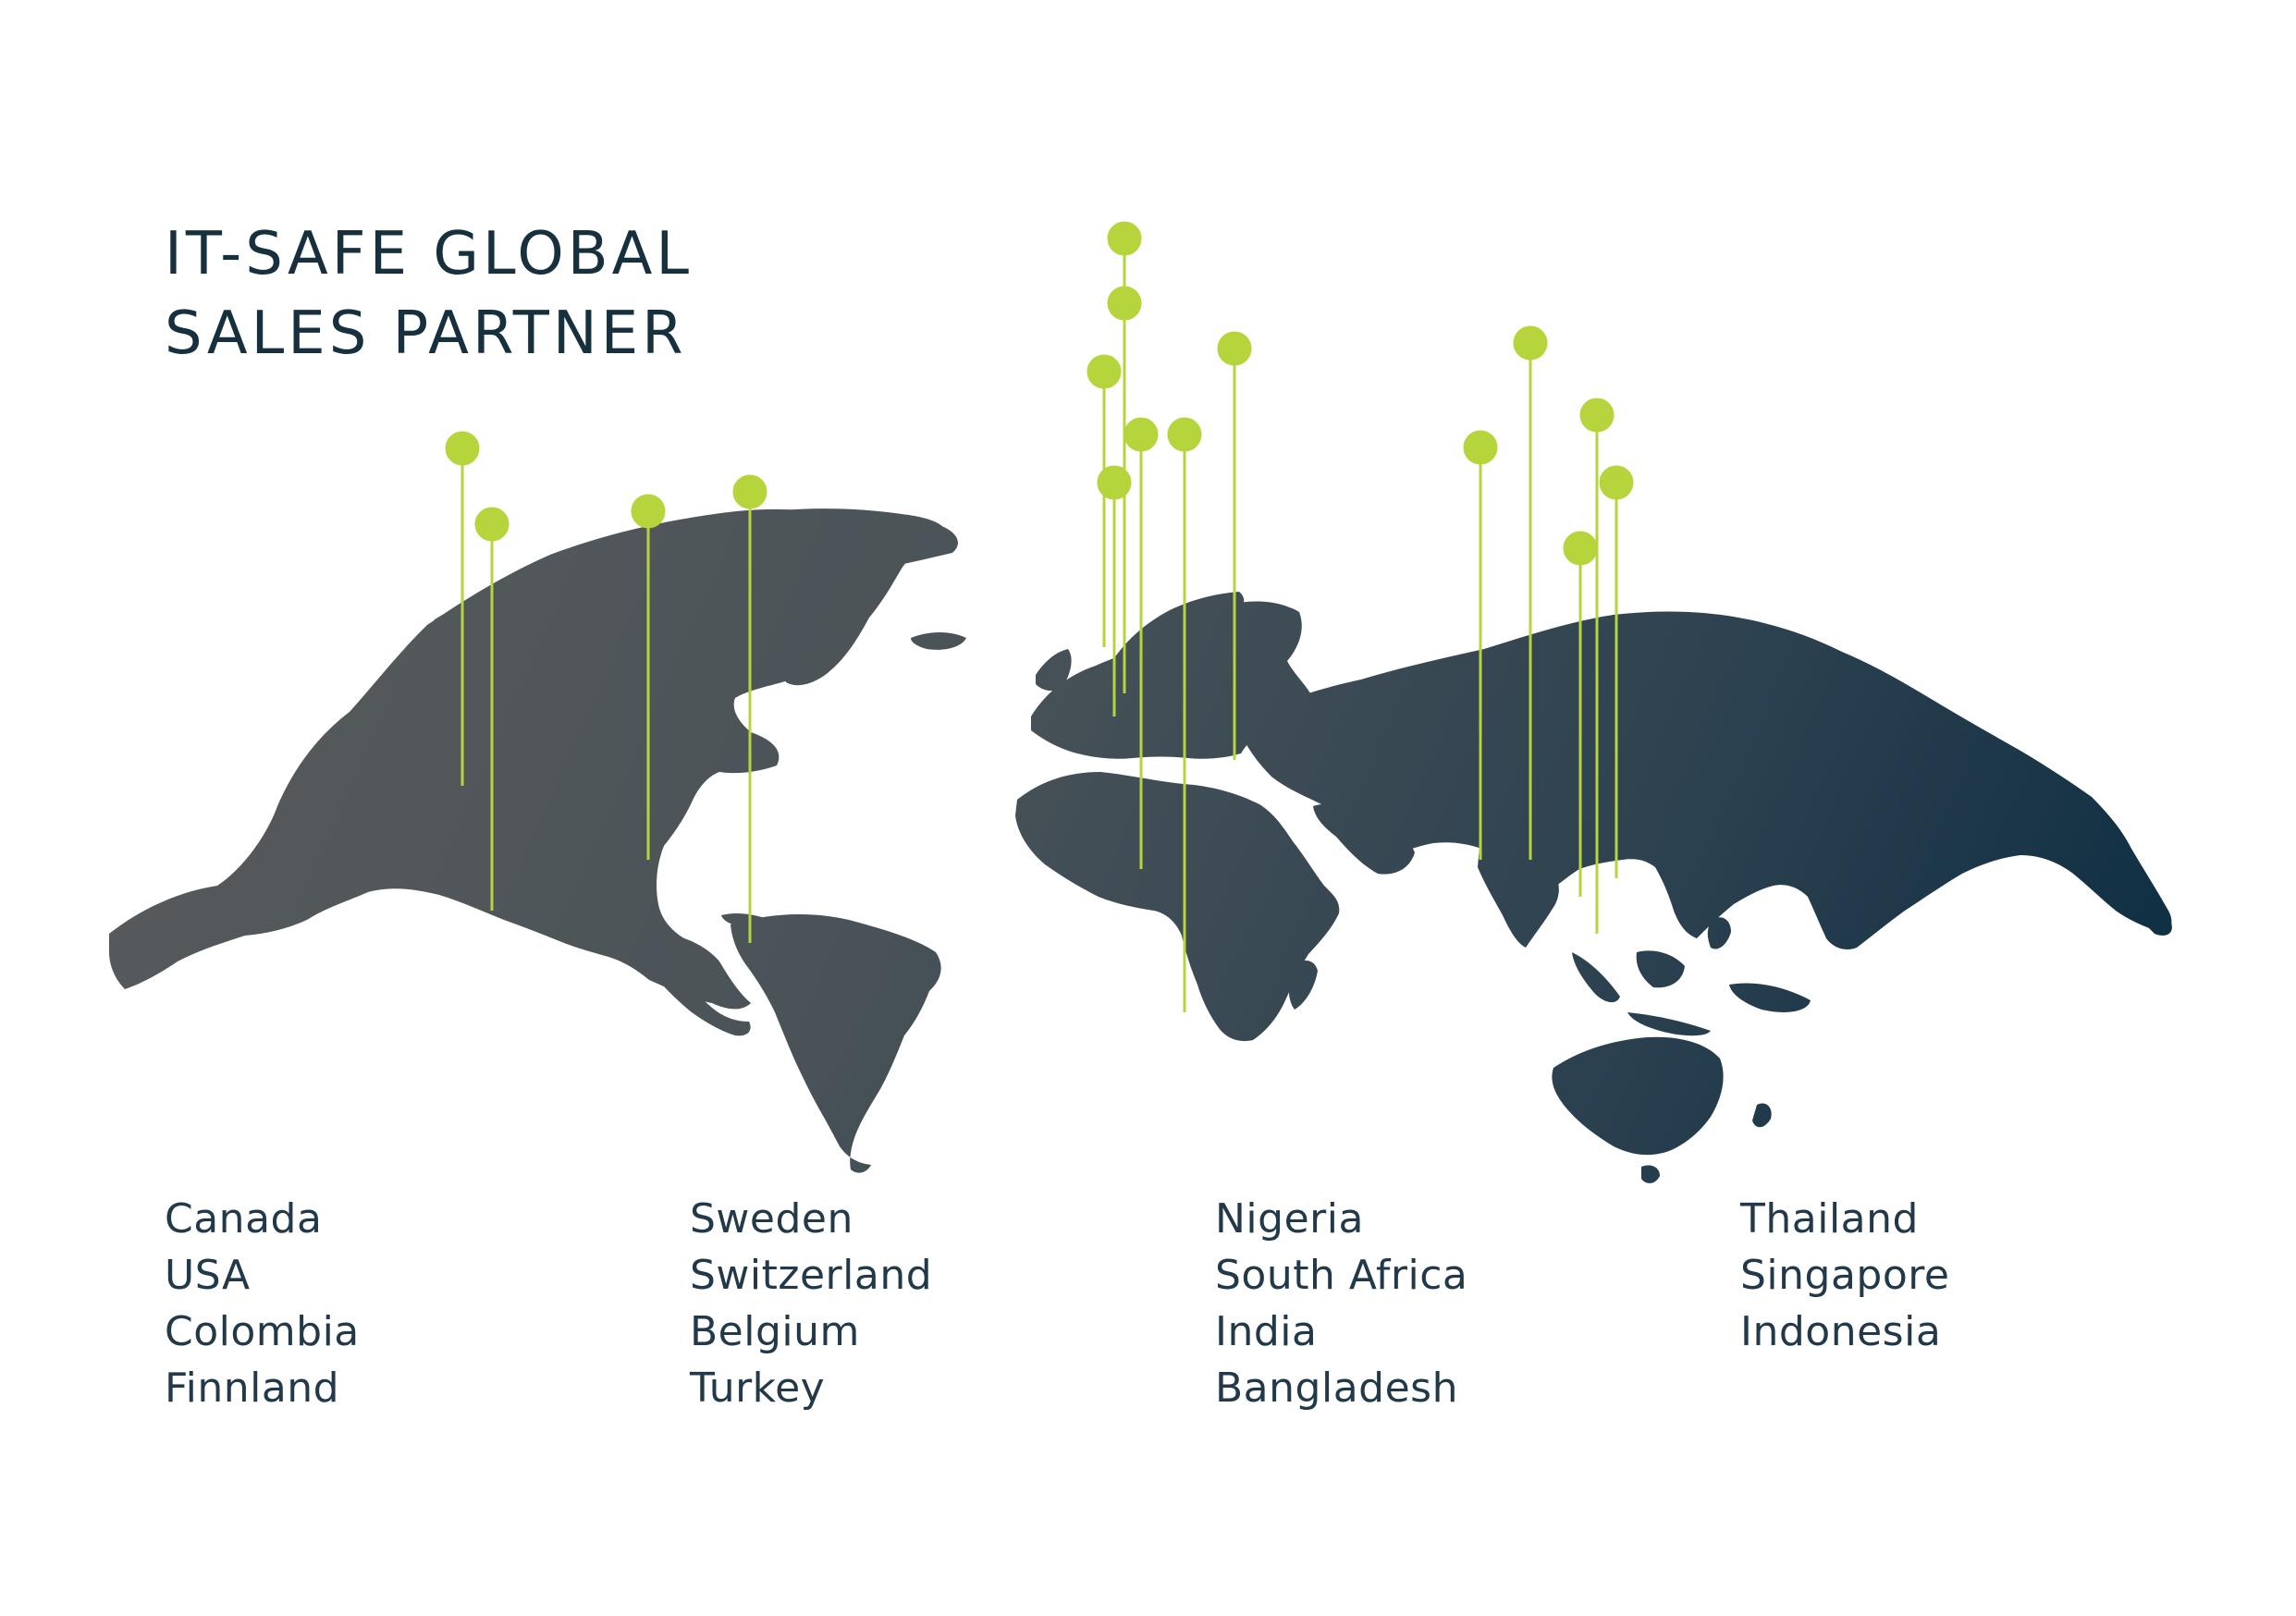 This screenshot has height=1616, width=2296. I want to click on land-north-america, so click(534, 759).